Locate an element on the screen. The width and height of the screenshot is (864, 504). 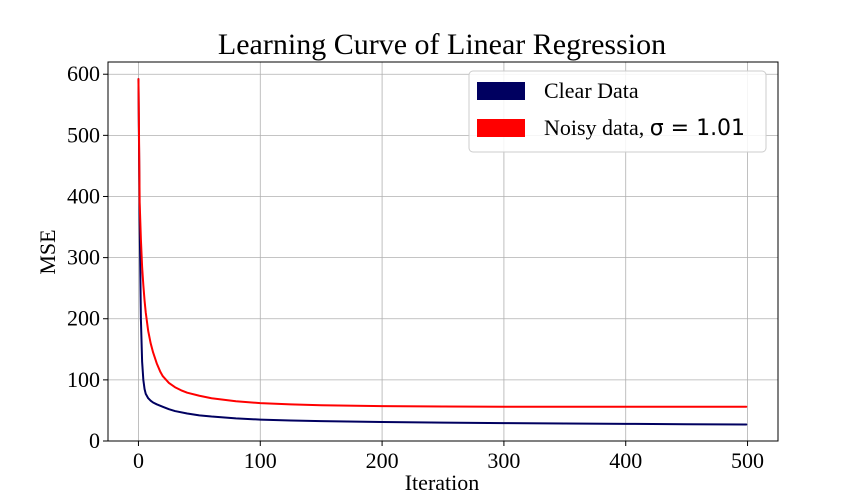
x-tick-label: 400 is located at coordinates (625, 460).